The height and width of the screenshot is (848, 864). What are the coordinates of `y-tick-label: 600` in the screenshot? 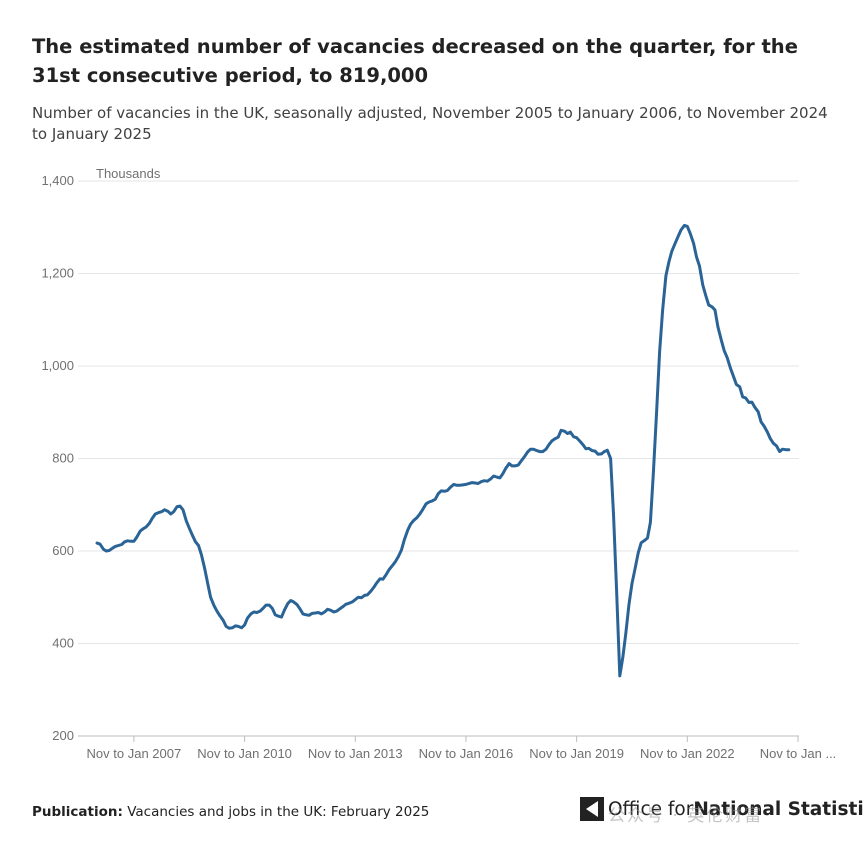 It's located at (63, 550).